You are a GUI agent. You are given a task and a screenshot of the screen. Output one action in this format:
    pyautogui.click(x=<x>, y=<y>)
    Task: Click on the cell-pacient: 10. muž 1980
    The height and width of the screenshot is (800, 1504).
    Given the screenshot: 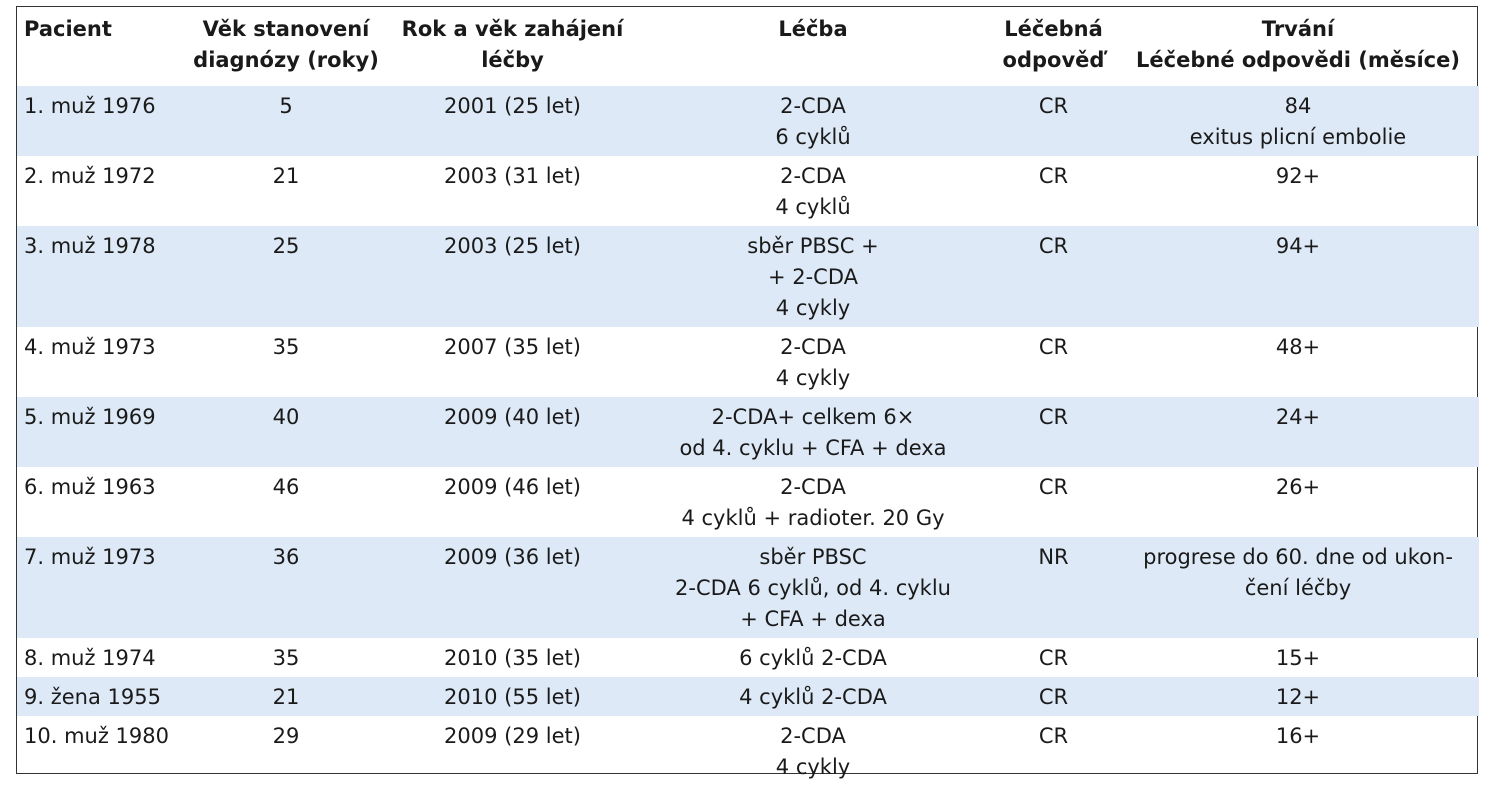 What is the action you would take?
    pyautogui.click(x=96, y=736)
    